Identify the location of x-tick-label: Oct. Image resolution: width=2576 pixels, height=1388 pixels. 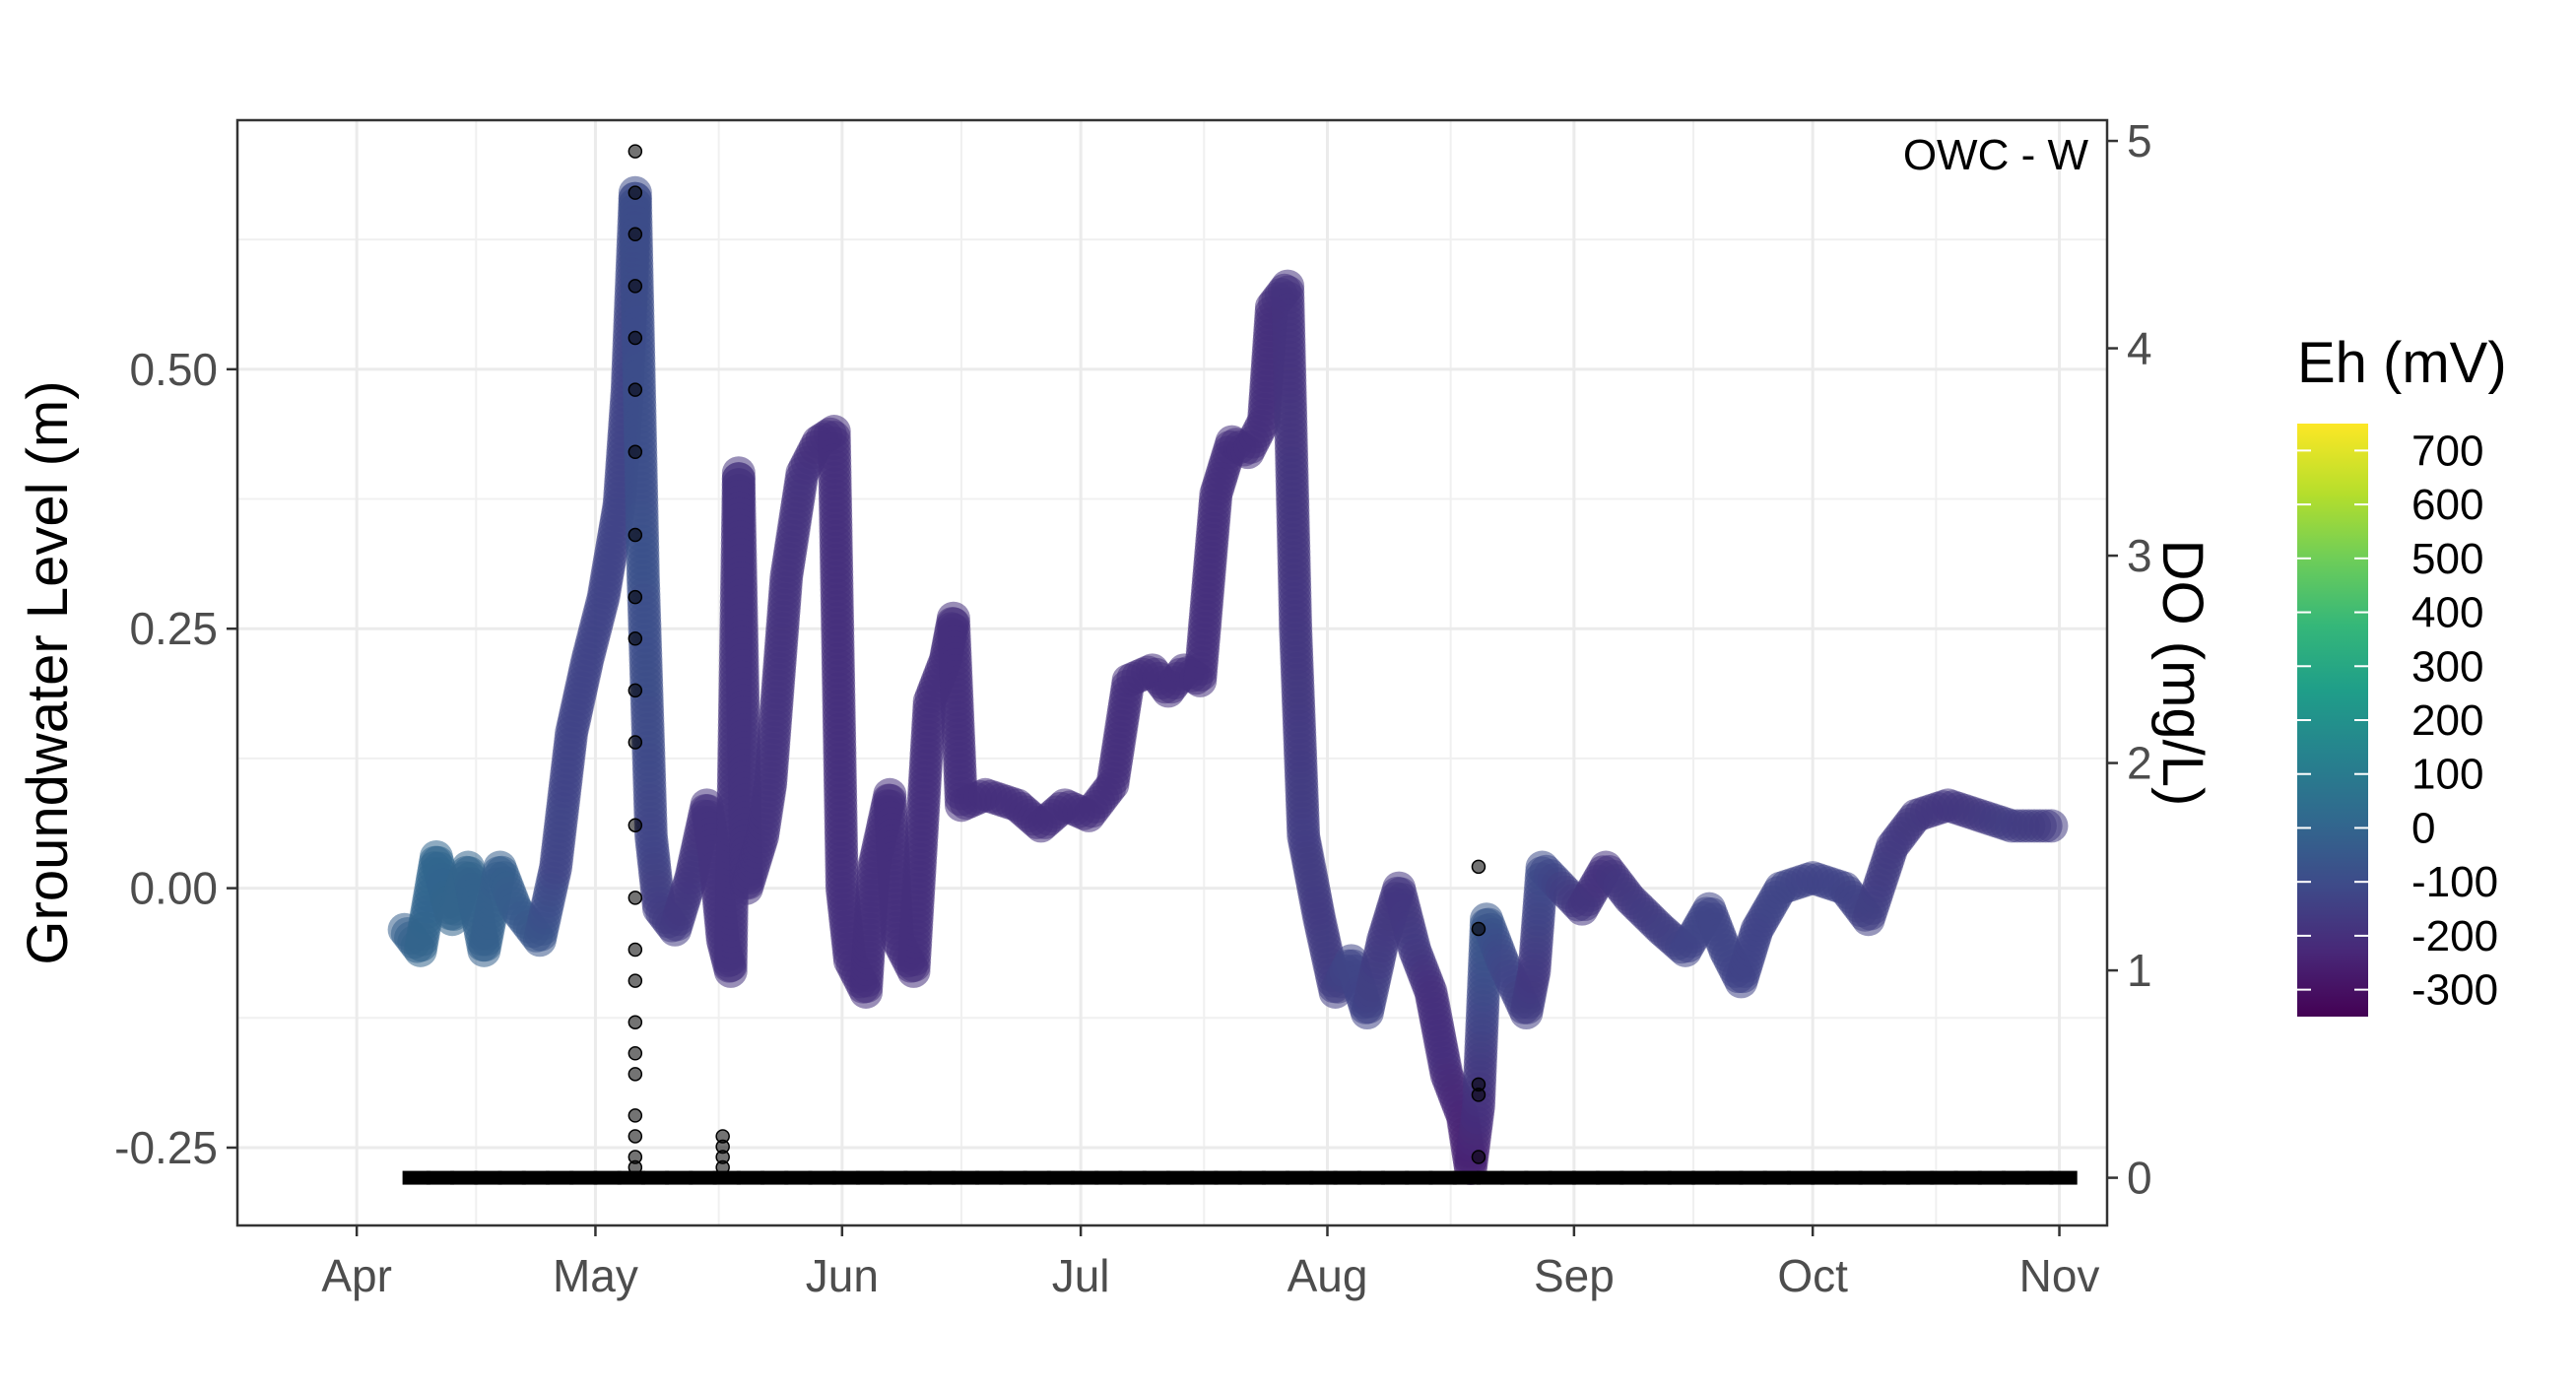
(1813, 1275).